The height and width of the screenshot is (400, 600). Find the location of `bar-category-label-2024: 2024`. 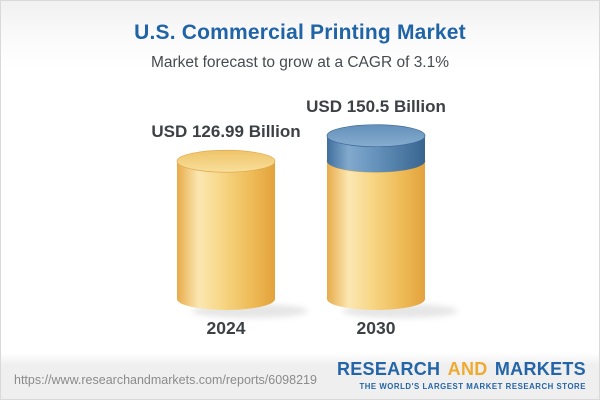

bar-category-label-2024: 2024 is located at coordinates (226, 328).